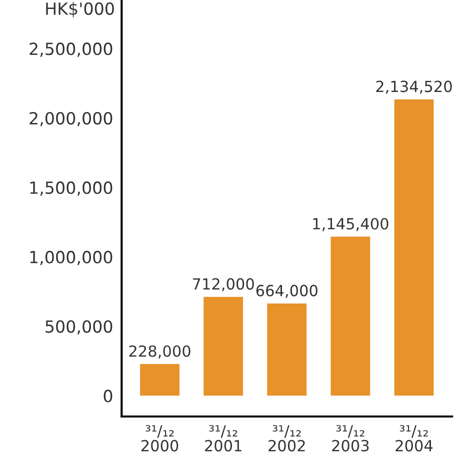 Image resolution: width=459 pixels, height=476 pixels. Describe the element at coordinates (71, 119) in the screenshot. I see `y-tick-label: 2,000,000` at that location.